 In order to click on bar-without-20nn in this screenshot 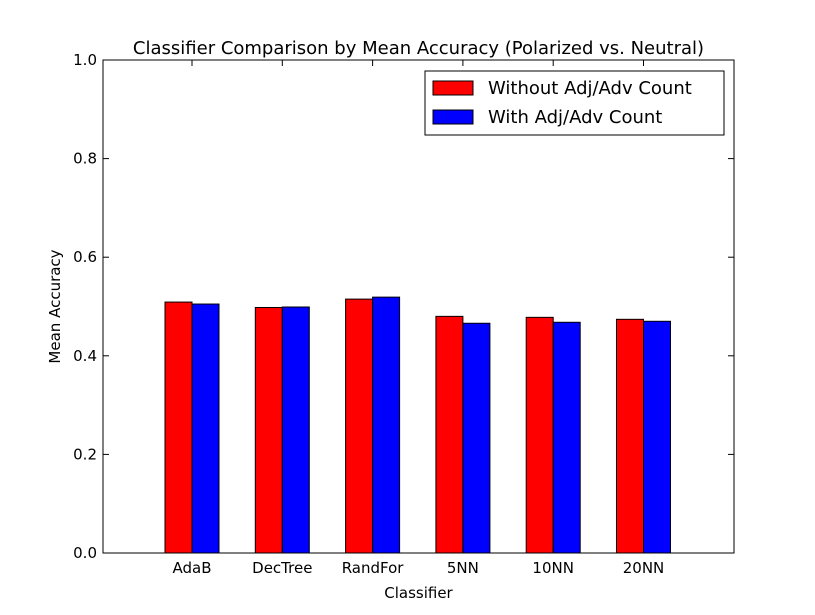, I will do `click(630, 436)`.